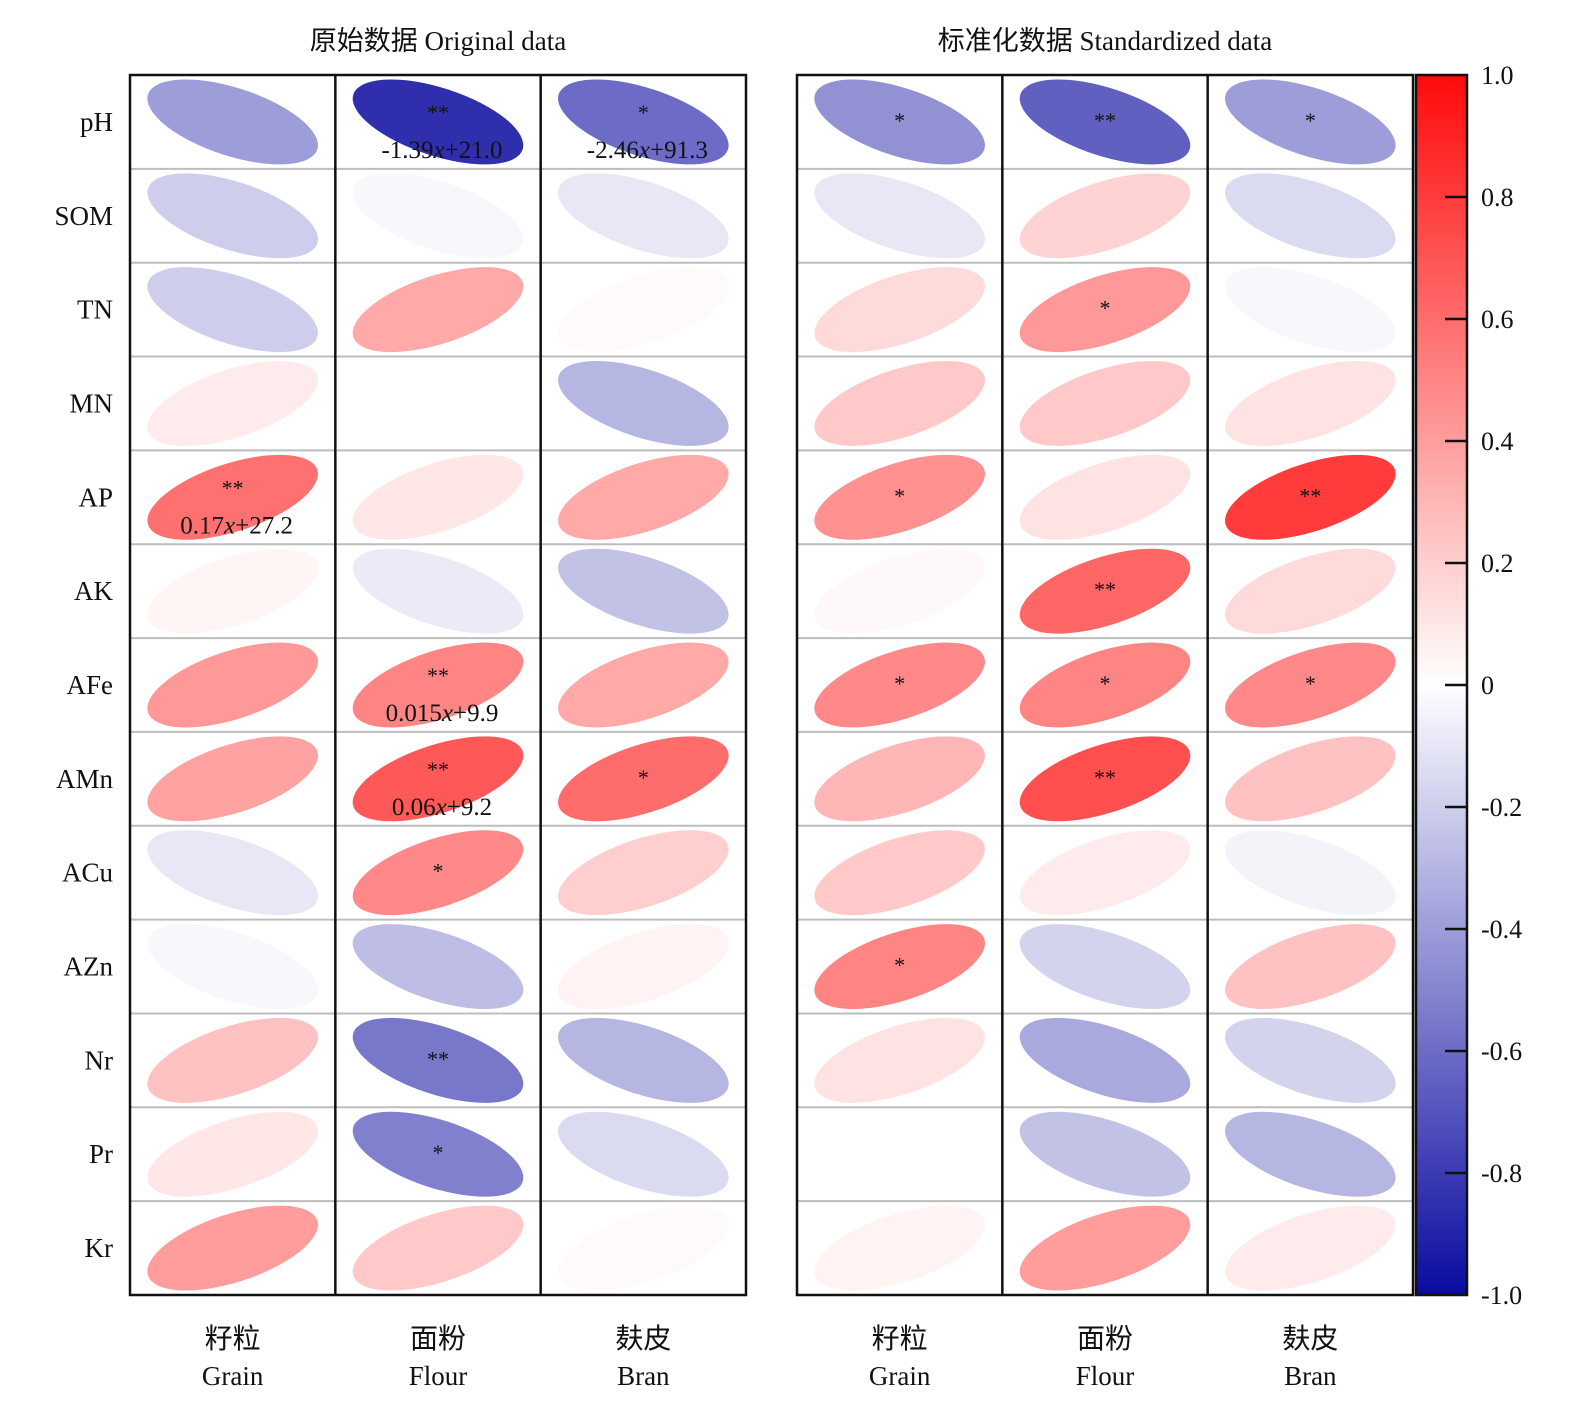  What do you see at coordinates (1497, 197) in the screenshot?
I see `colorbar-tick-label: 0.8` at bounding box center [1497, 197].